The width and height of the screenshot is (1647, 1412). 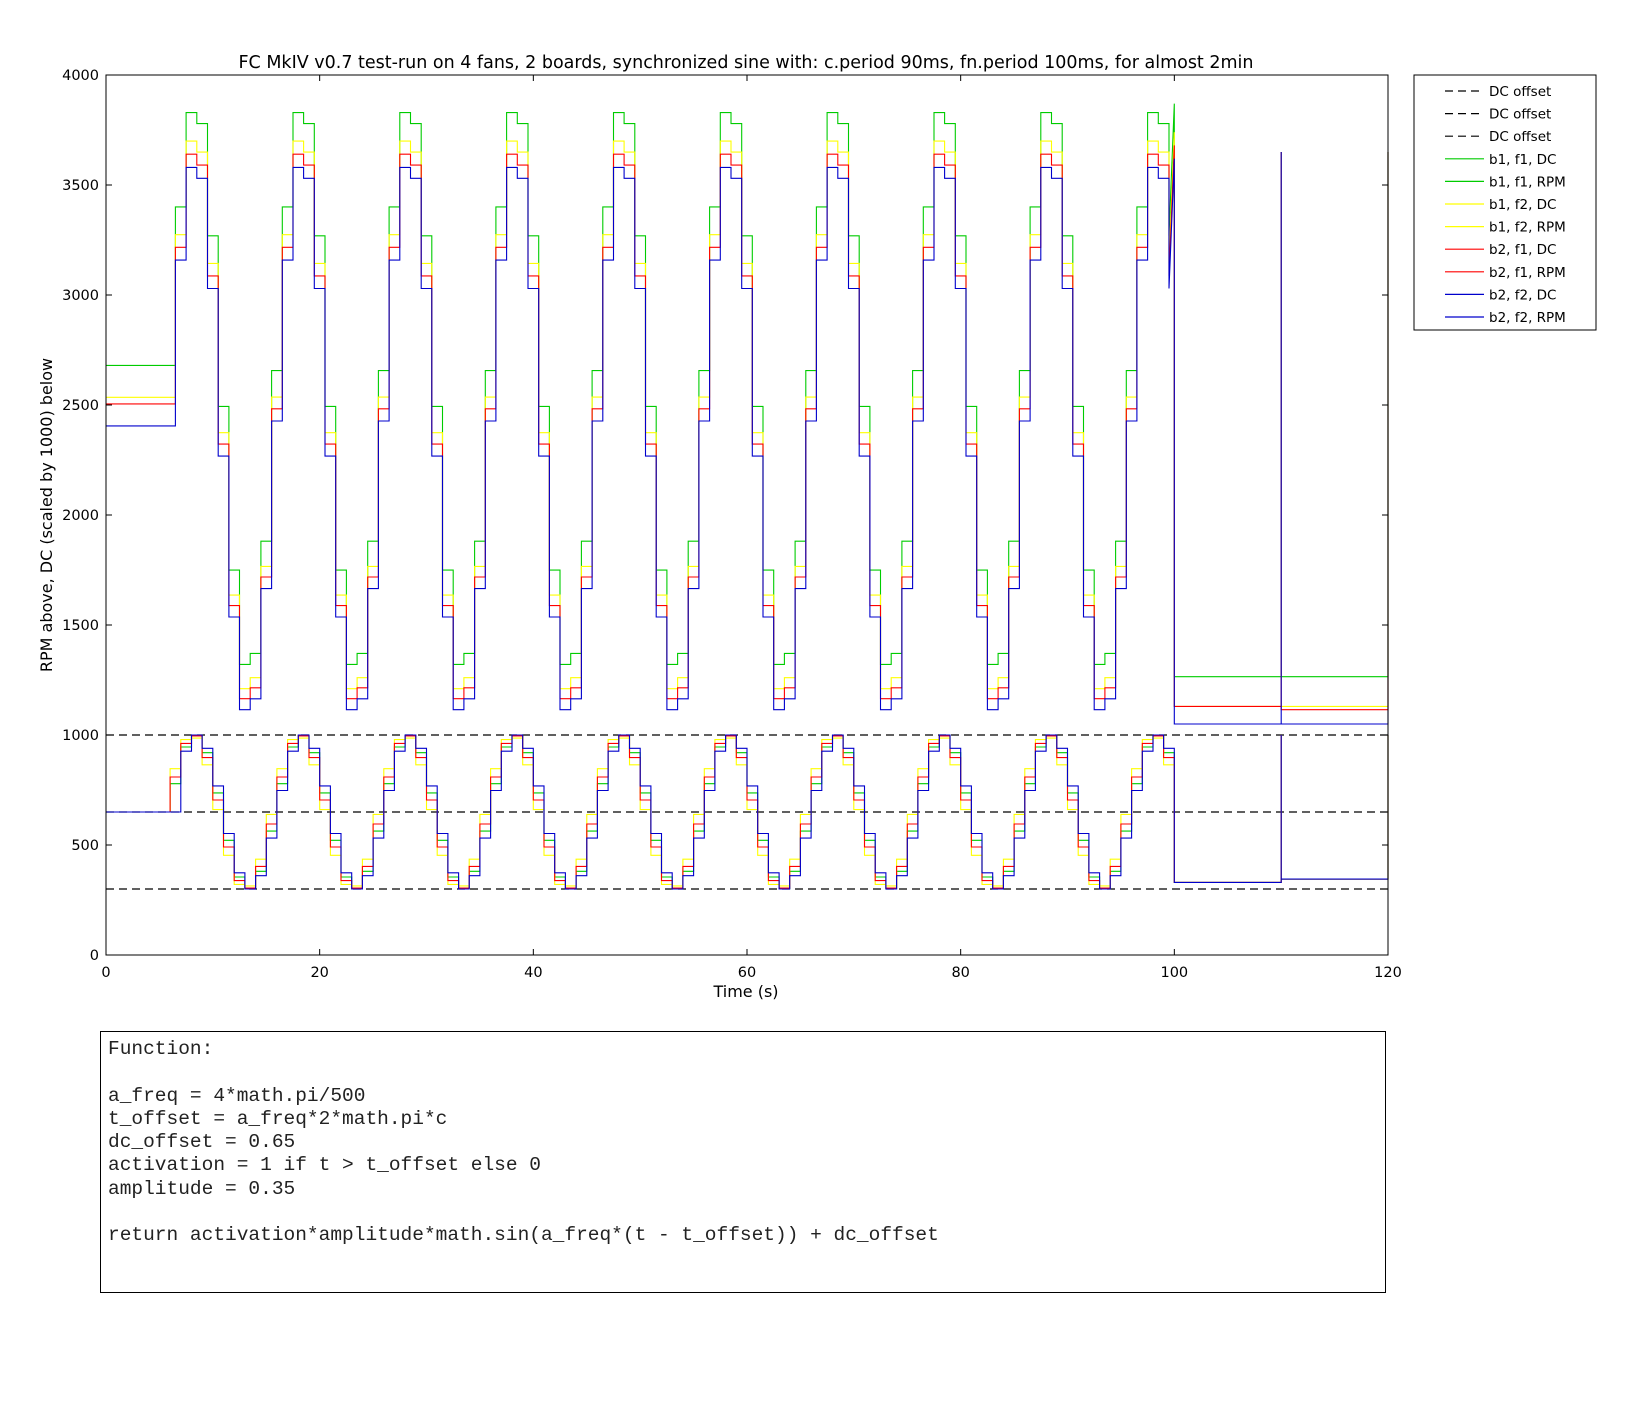 What do you see at coordinates (1523, 250) in the screenshot?
I see `legend-label: b2, f1, DC` at bounding box center [1523, 250].